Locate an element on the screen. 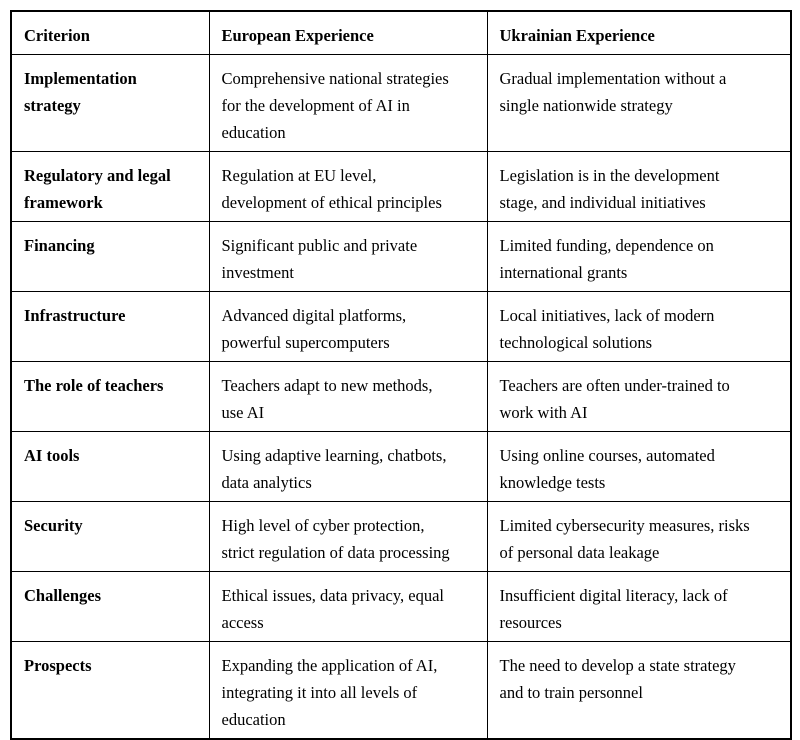 This screenshot has width=800, height=740. cell-criterion: The role of teachers is located at coordinates (110, 396).